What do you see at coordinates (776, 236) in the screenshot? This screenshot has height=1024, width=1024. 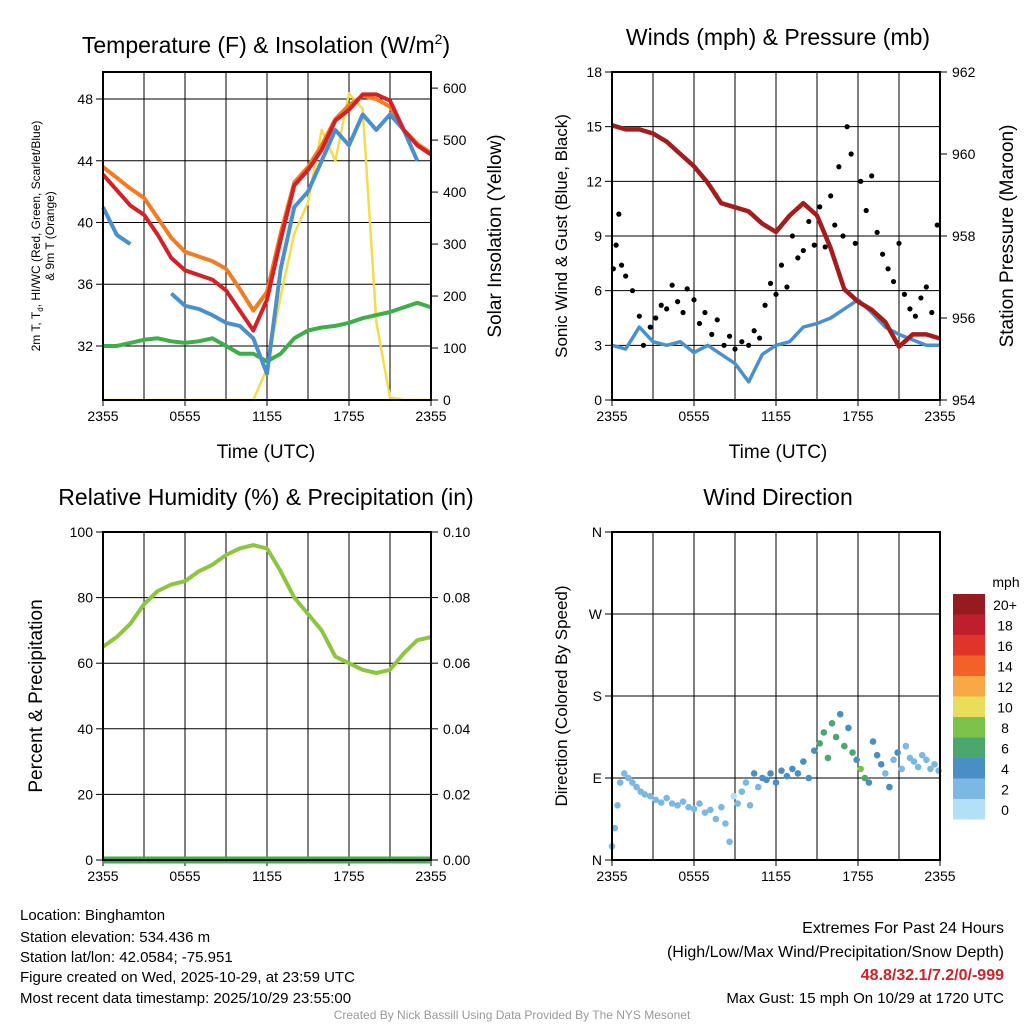 I see `wind-frame` at bounding box center [776, 236].